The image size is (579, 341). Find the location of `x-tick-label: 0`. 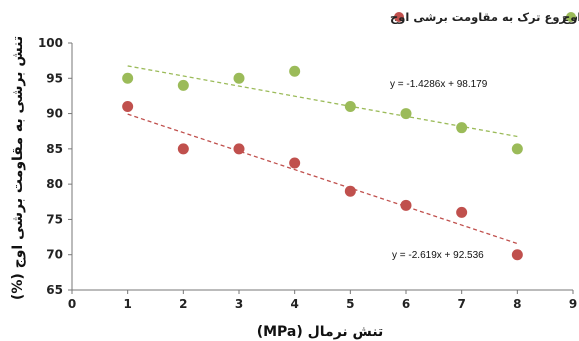

x-tick-label: 0 is located at coordinates (72, 304).